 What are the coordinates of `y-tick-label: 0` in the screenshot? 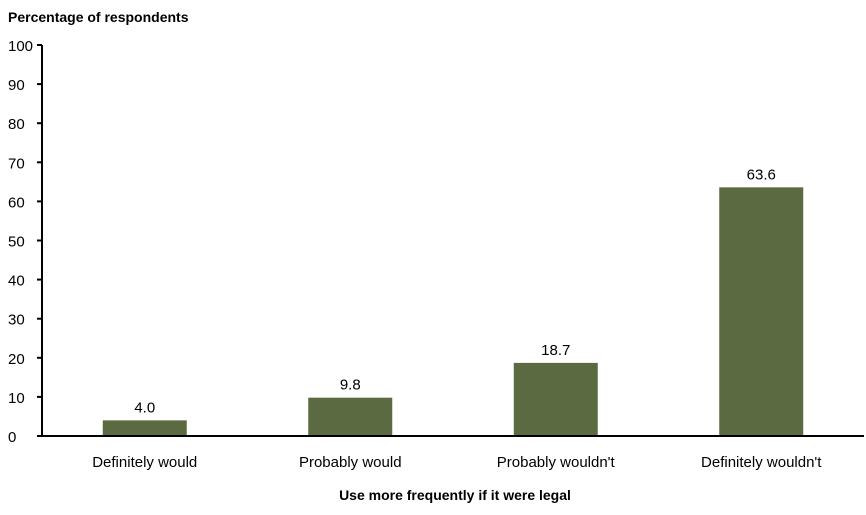 It's located at (12, 437).